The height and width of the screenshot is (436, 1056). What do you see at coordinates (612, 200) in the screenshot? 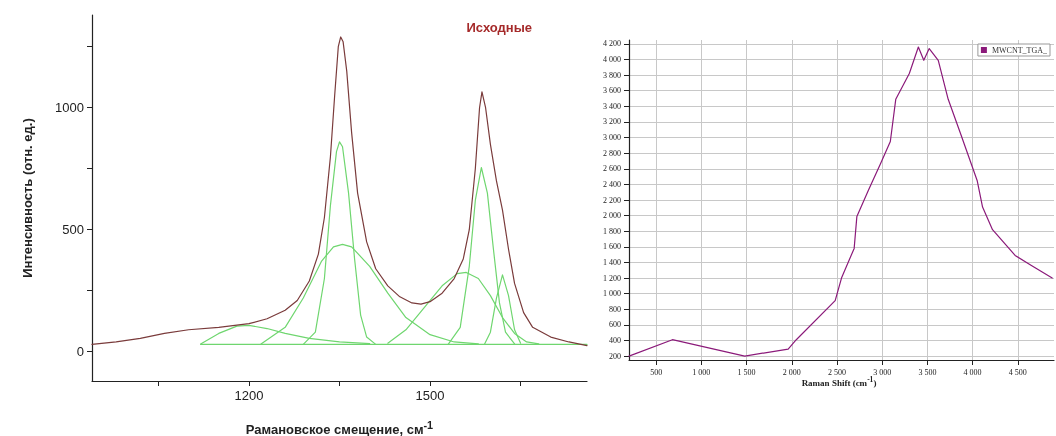
I see `y-tick-label: 2 200` at bounding box center [612, 200].